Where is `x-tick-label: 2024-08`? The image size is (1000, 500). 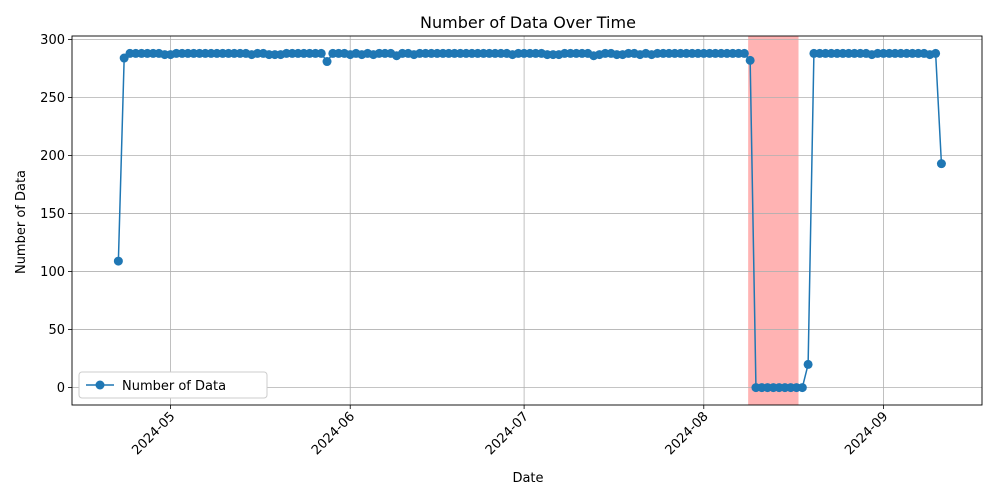
x-tick-label: 2024-08 is located at coordinates (687, 433).